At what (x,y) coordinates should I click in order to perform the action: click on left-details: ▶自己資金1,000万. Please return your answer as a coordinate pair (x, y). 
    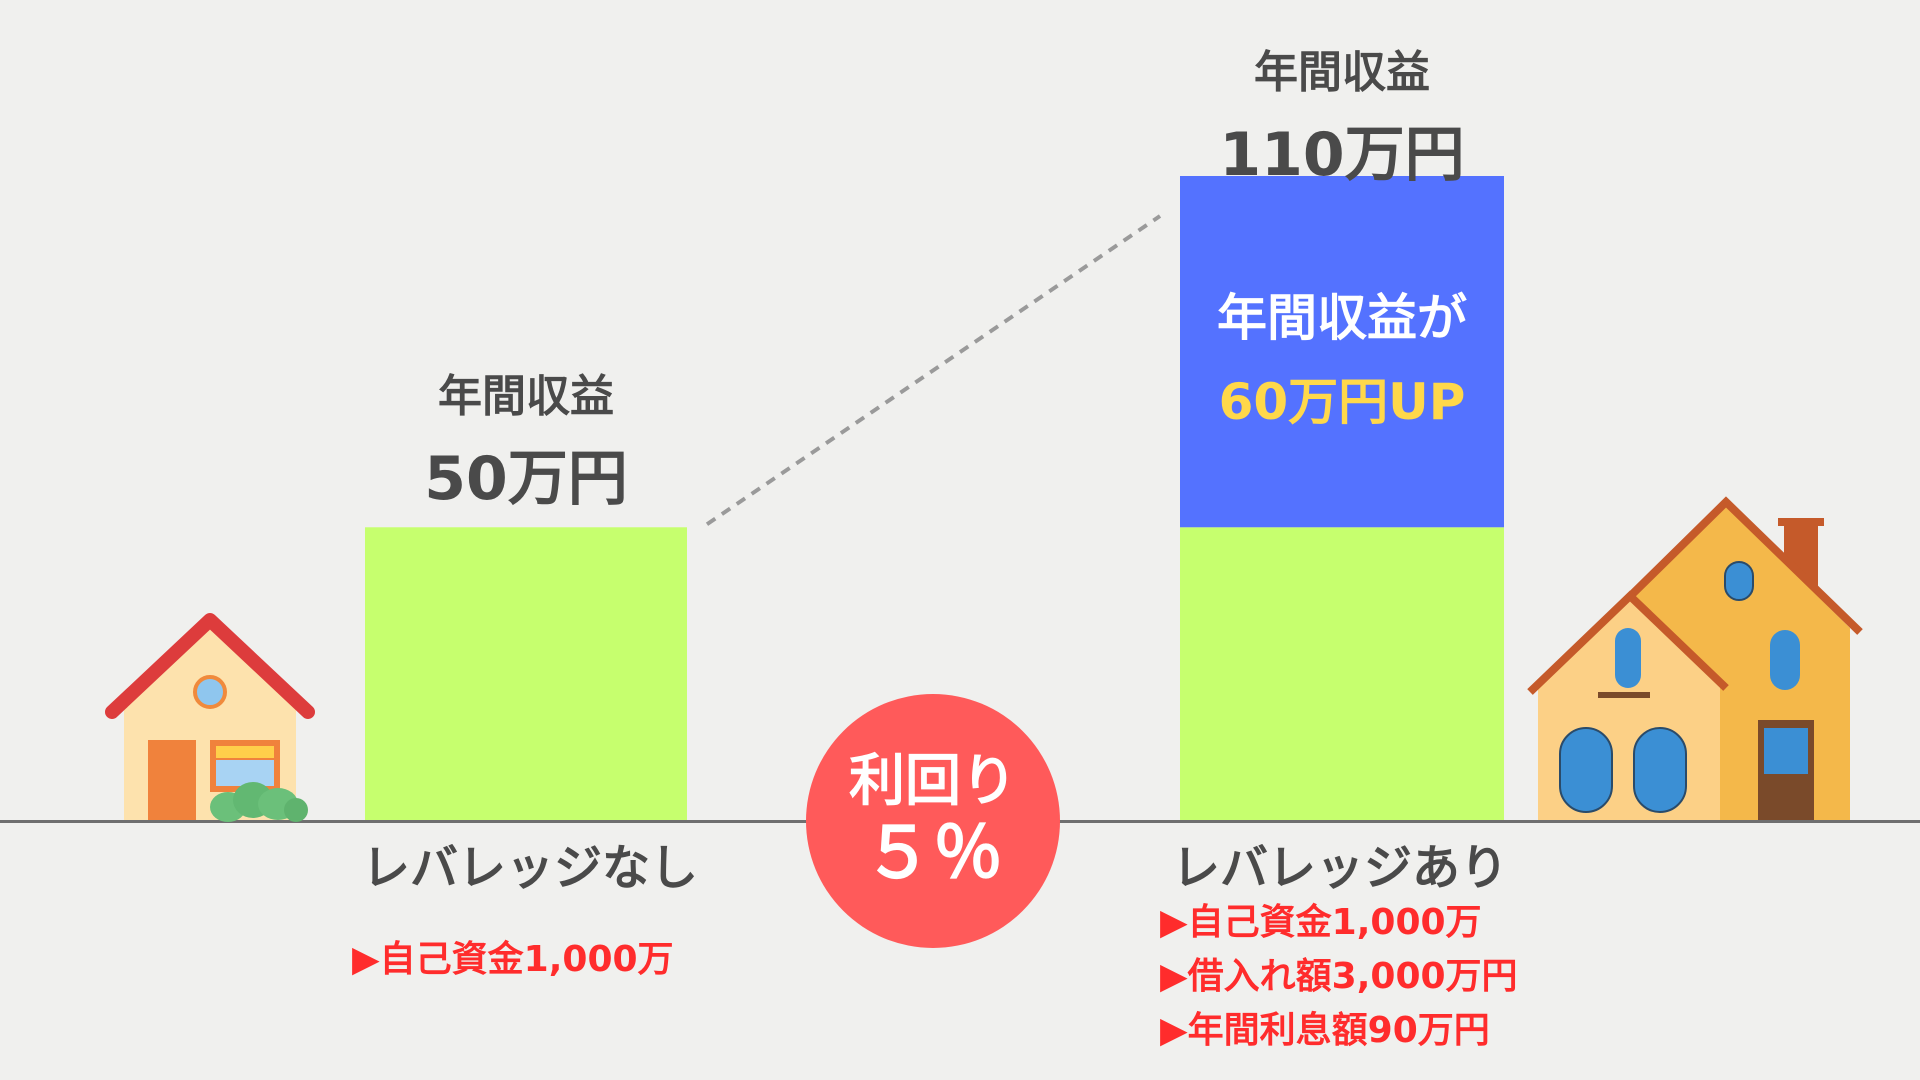
    Looking at the image, I should click on (513, 956).